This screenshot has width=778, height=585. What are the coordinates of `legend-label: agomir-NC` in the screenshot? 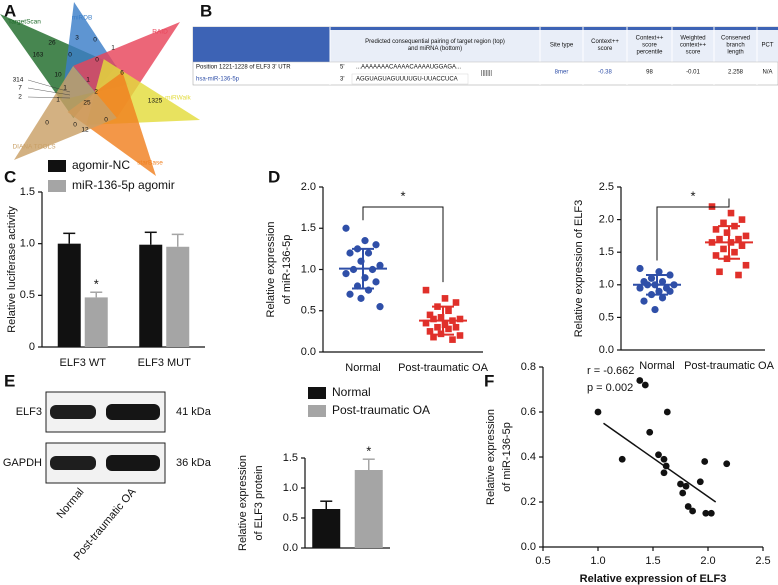 It's located at (101, 165).